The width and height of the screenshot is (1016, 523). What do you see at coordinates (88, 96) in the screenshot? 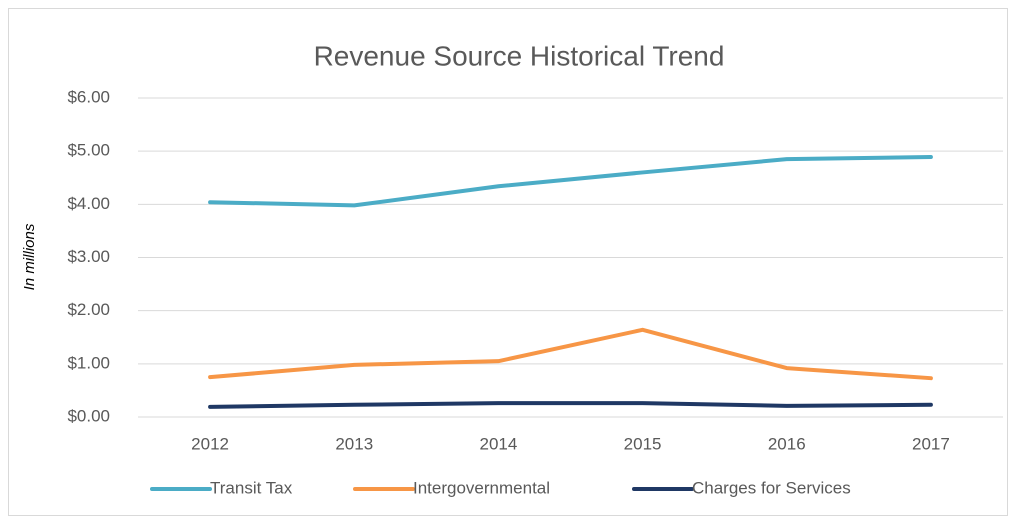
I see `y-tick-label: $6.00` at bounding box center [88, 96].